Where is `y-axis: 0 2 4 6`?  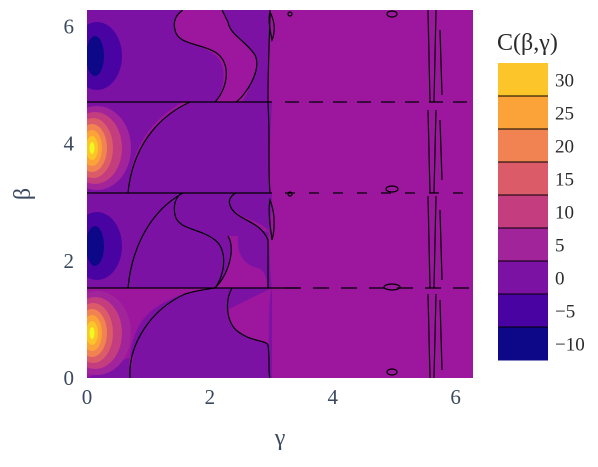
y-axis: 0 2 4 6 is located at coordinates (69, 202).